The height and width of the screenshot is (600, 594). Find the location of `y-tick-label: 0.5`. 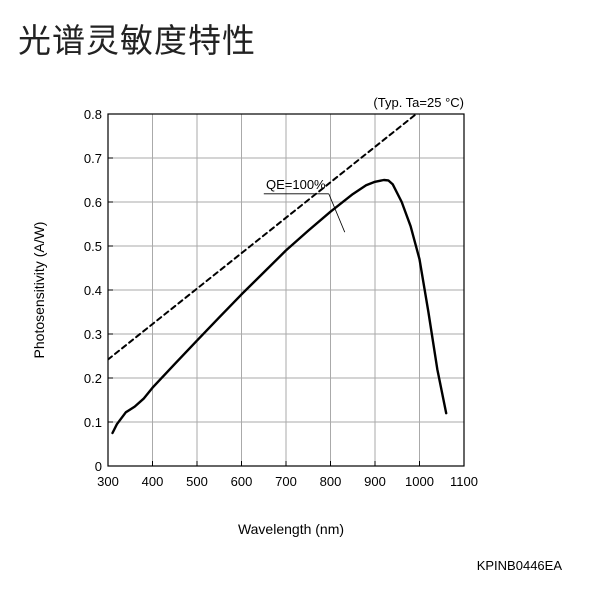

y-tick-label: 0.5 is located at coordinates (93, 246).